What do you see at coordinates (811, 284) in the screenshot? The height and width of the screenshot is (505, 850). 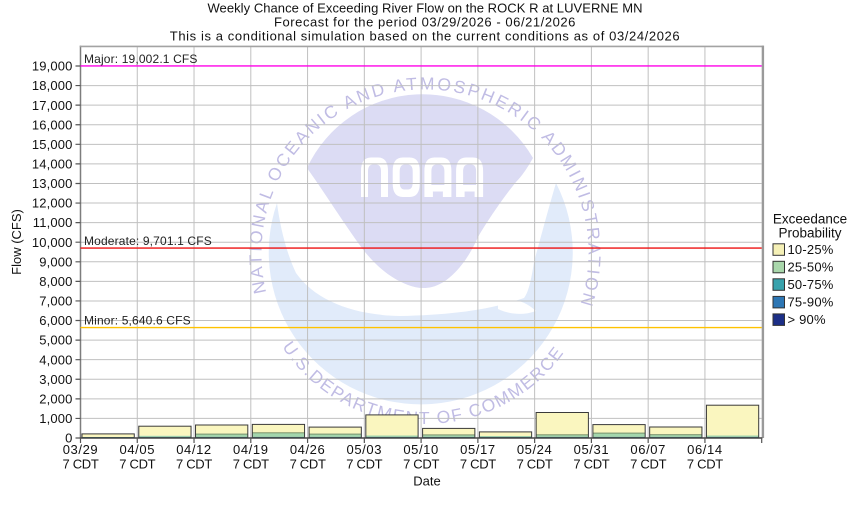 I see `svg-text: 50-75%` at bounding box center [811, 284].